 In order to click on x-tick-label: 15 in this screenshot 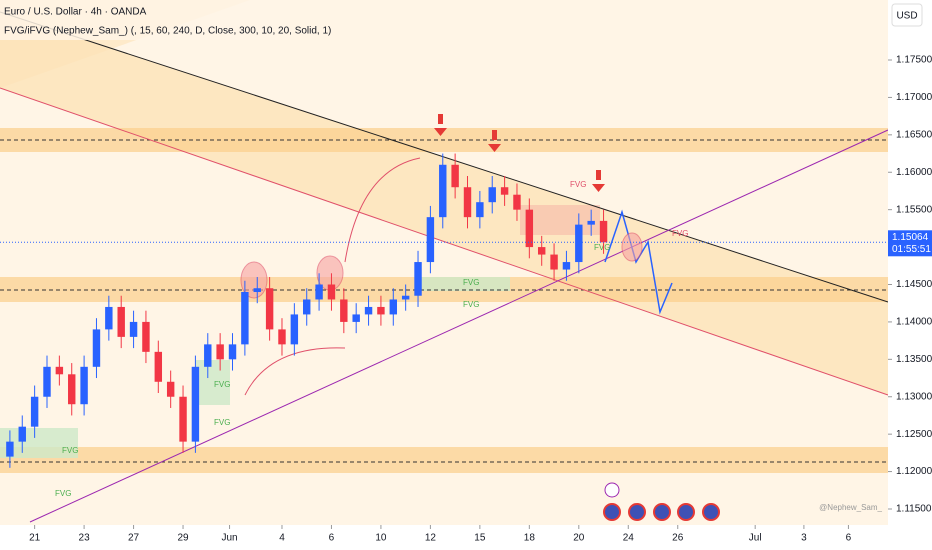, I will do `click(480, 538)`.